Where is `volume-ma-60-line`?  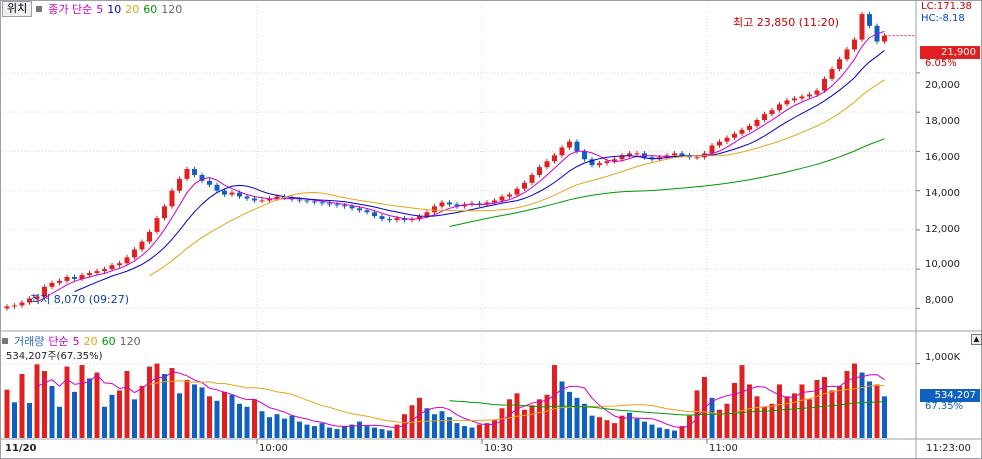 volume-ma-60-line is located at coordinates (667, 408).